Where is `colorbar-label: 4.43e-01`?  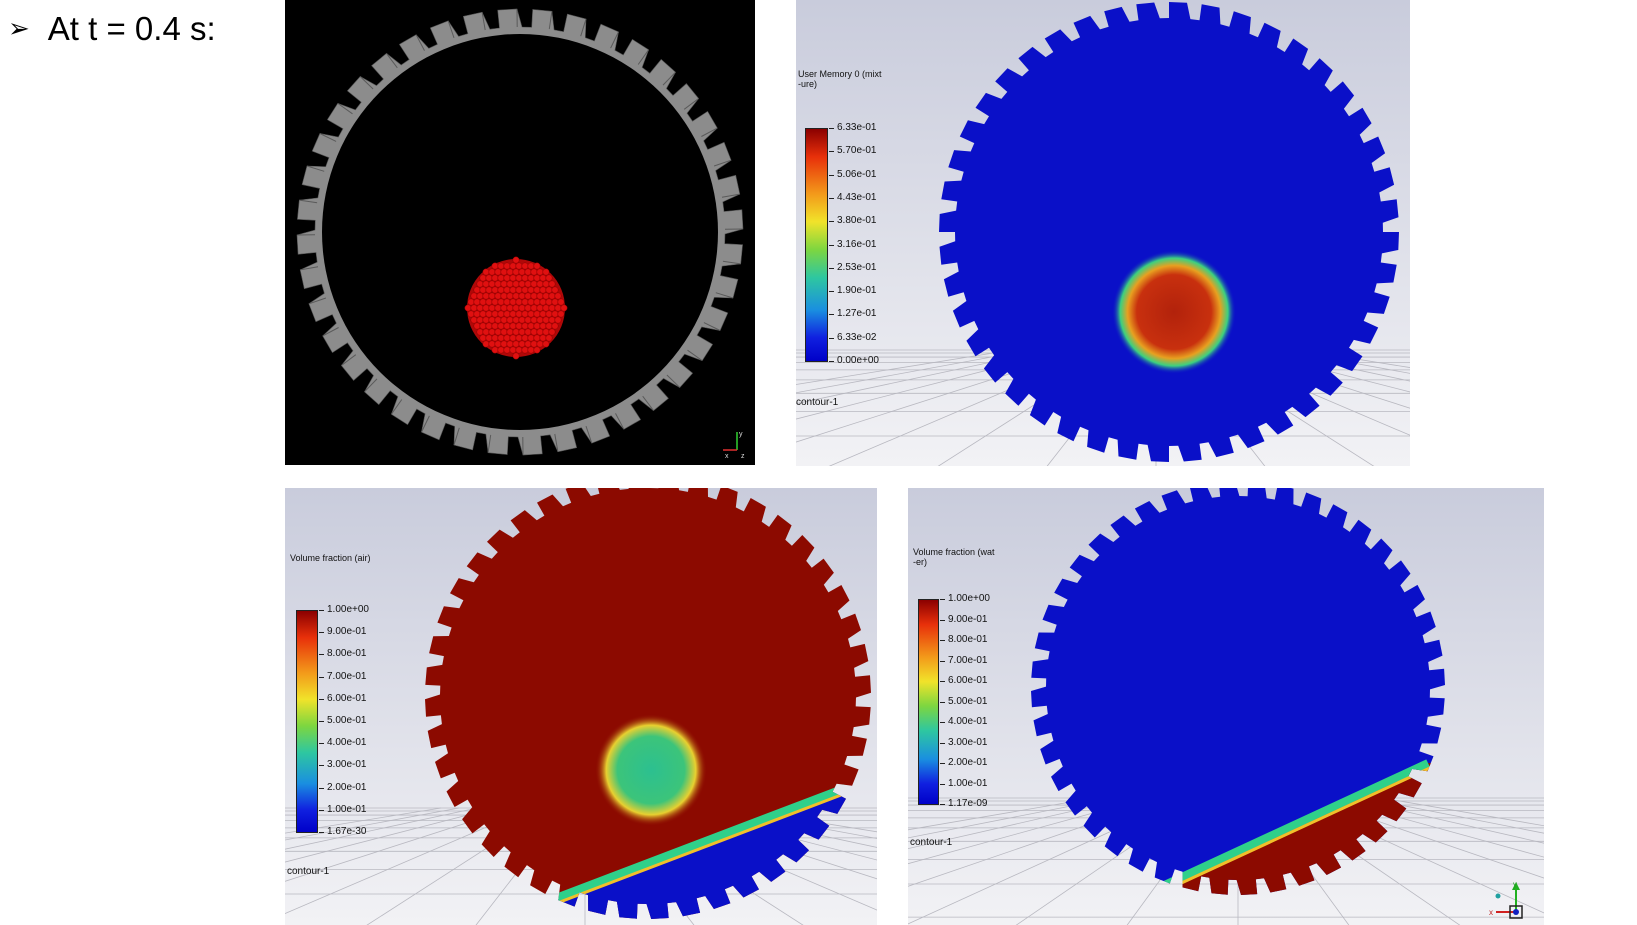
colorbar-label: 4.43e-01 is located at coordinates (857, 197).